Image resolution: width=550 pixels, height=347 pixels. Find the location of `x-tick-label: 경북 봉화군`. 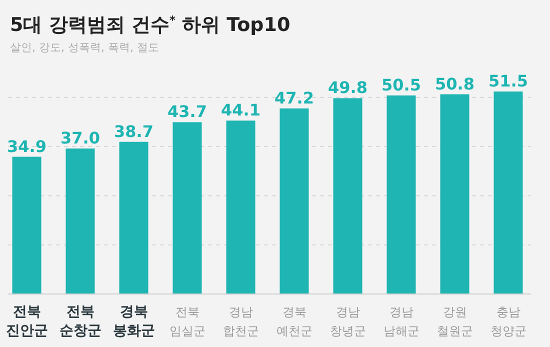

x-tick-label: 경북 봉화군 is located at coordinates (133, 321).